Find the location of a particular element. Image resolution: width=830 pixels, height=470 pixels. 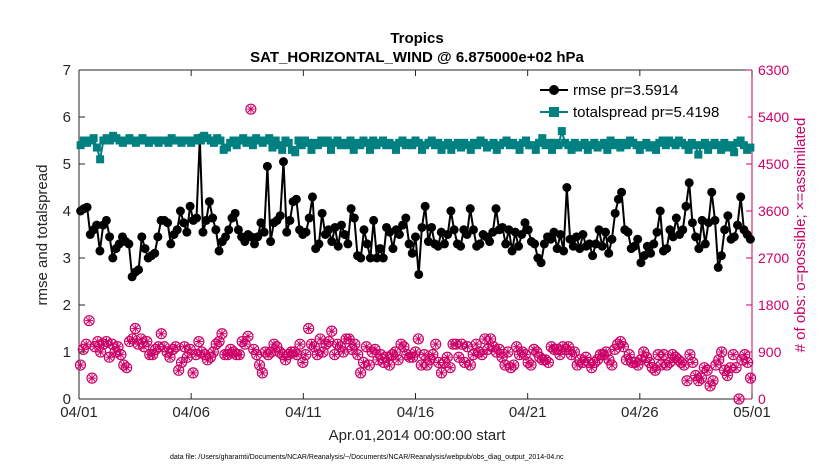

y2-tick-label: 3600 is located at coordinates (773, 211).